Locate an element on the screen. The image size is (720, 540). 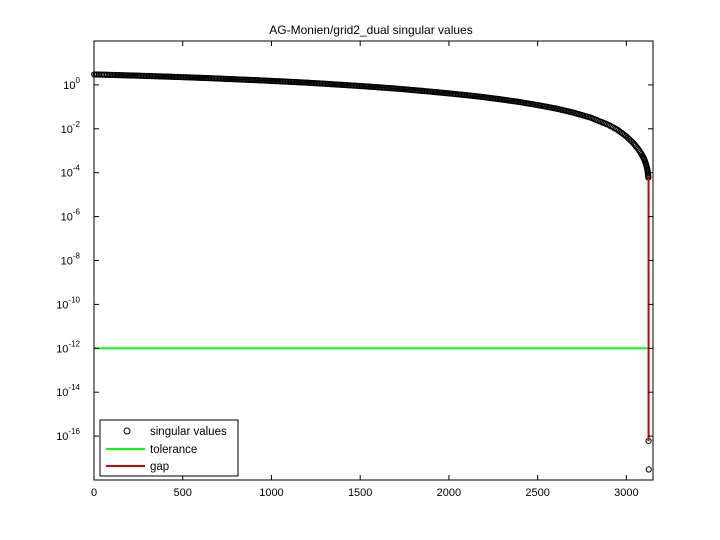
x-tick-label: 1500 is located at coordinates (360, 493).